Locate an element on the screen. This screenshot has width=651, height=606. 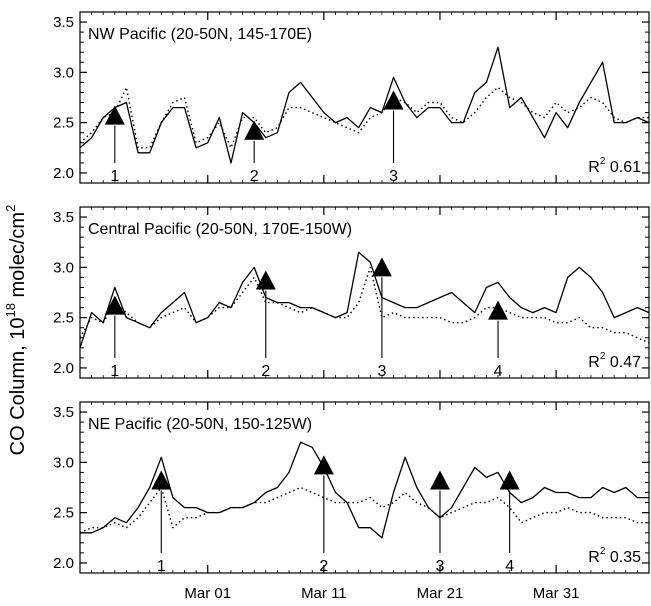
y-axis-label-main: CO Column, 10 is located at coordinates (18, 386).